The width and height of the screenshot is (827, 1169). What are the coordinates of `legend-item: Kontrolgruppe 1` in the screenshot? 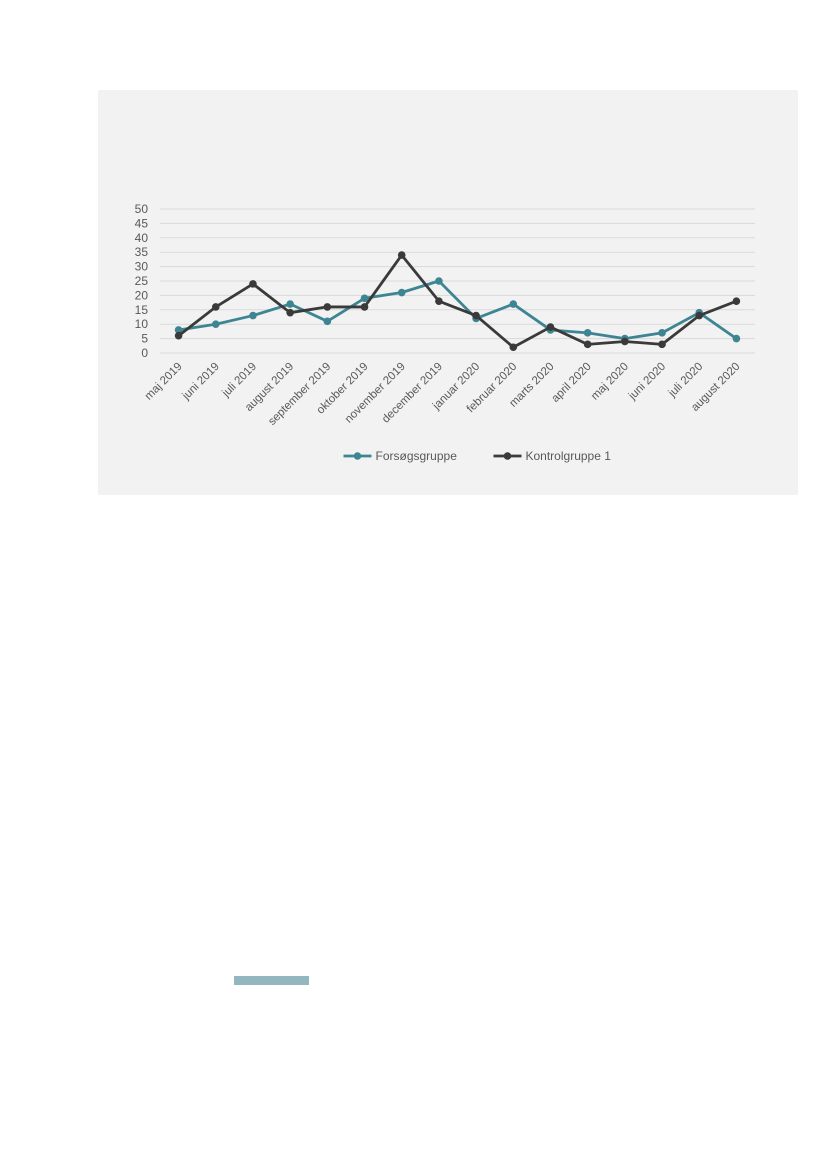 It's located at (552, 456).